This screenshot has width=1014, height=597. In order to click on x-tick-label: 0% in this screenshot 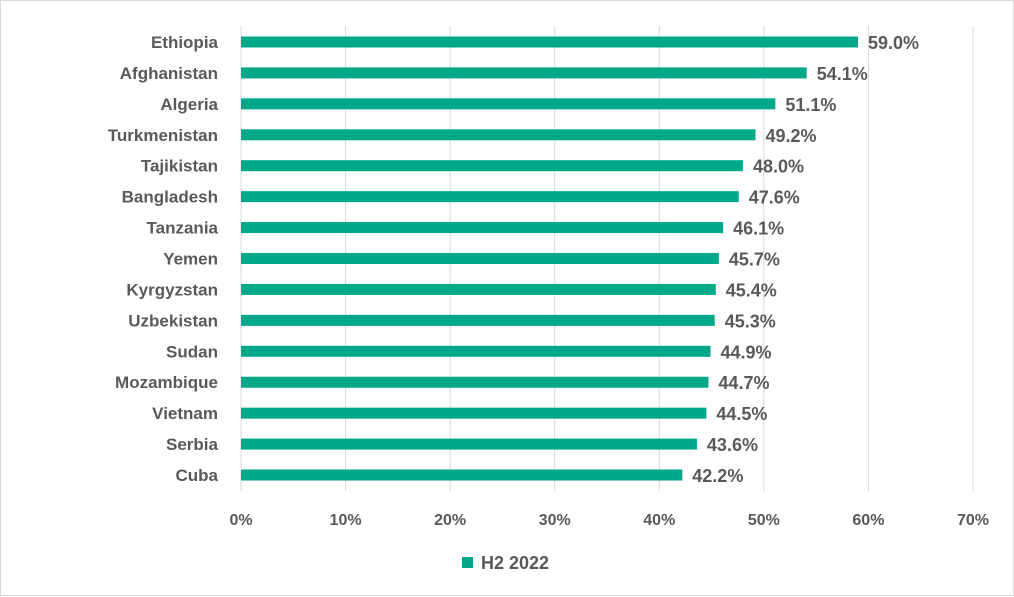, I will do `click(240, 520)`.